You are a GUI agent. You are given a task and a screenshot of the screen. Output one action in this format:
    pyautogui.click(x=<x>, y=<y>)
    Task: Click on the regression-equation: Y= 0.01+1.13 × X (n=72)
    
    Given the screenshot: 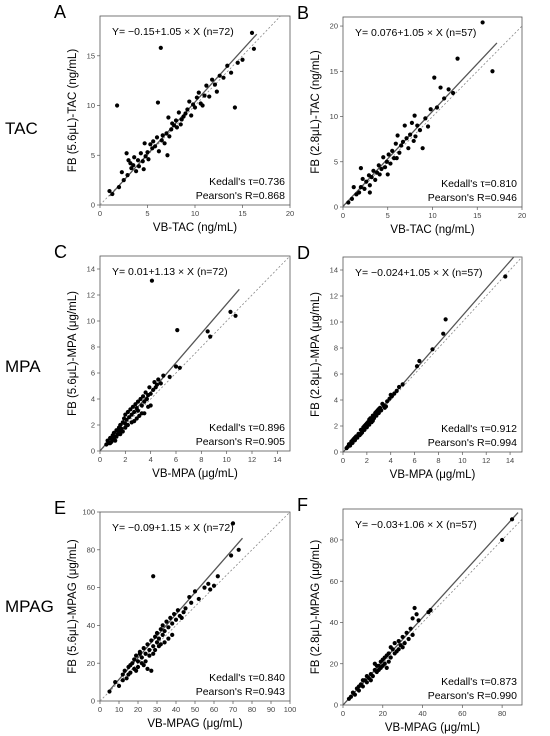 What is the action you would take?
    pyautogui.click(x=170, y=272)
    